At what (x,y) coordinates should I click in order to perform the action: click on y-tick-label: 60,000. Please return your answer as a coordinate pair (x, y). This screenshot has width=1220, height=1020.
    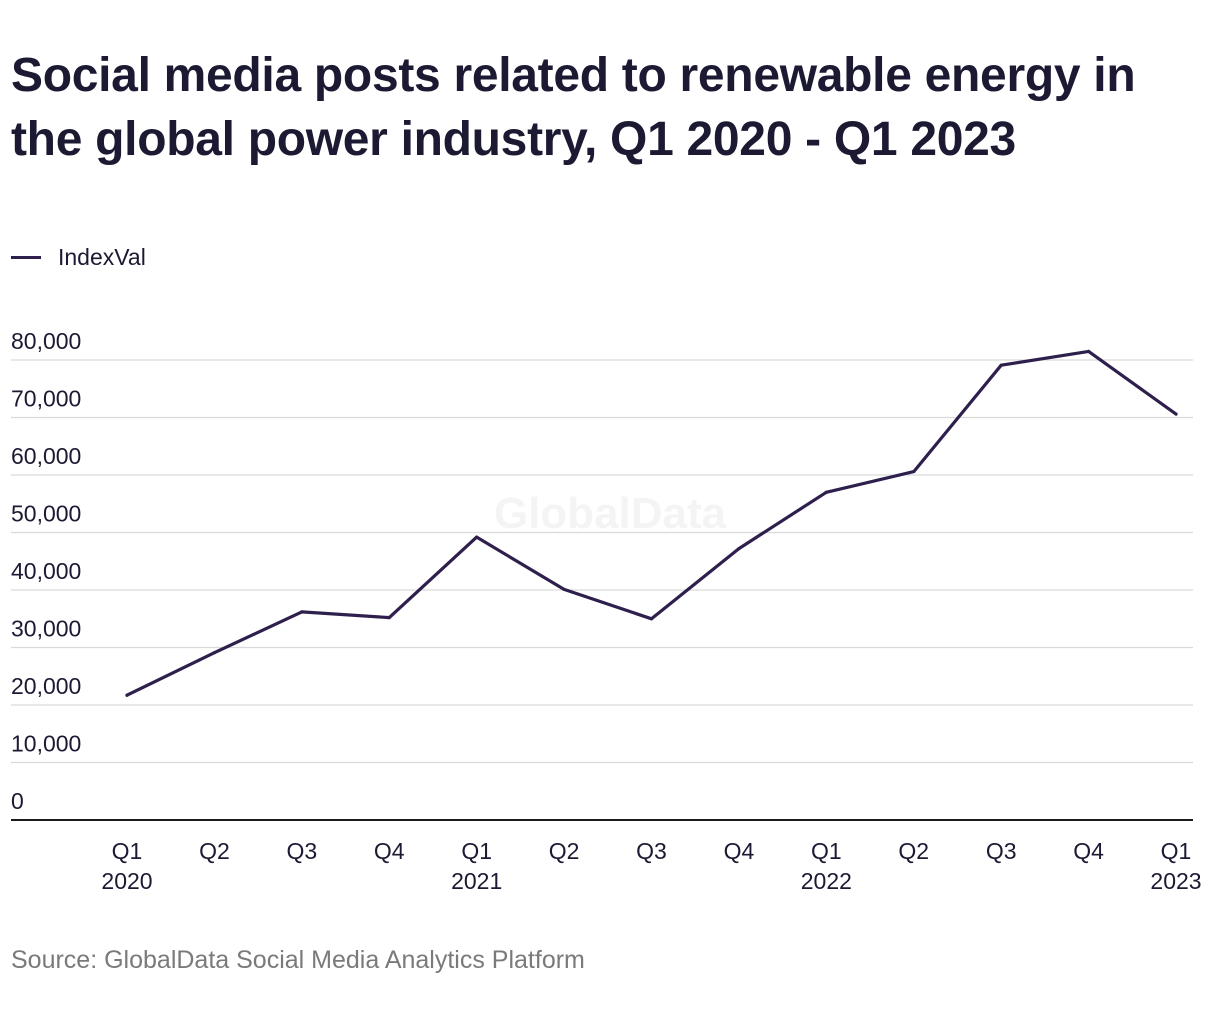
    Looking at the image, I should click on (46, 456).